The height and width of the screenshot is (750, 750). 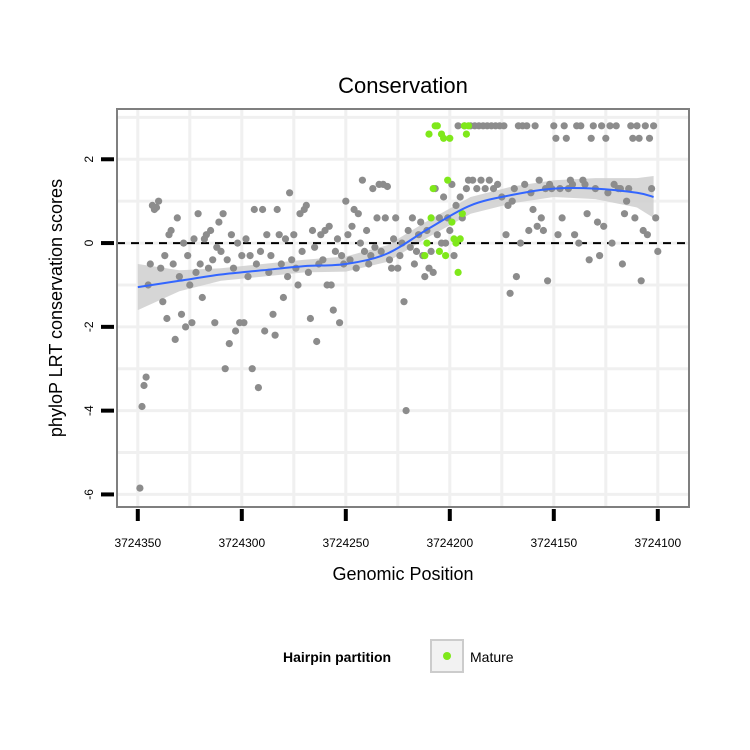 What do you see at coordinates (241, 543) in the screenshot?
I see `x-tick-label: 3724300` at bounding box center [241, 543].